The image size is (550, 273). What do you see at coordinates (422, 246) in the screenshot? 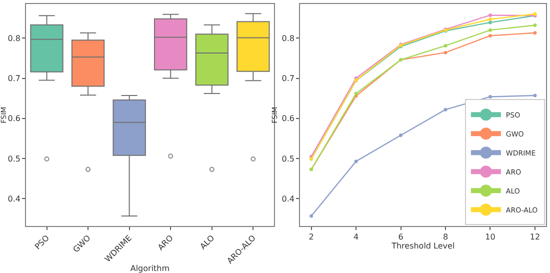
I see `x-axis-title: Threshold Level` at bounding box center [422, 246].